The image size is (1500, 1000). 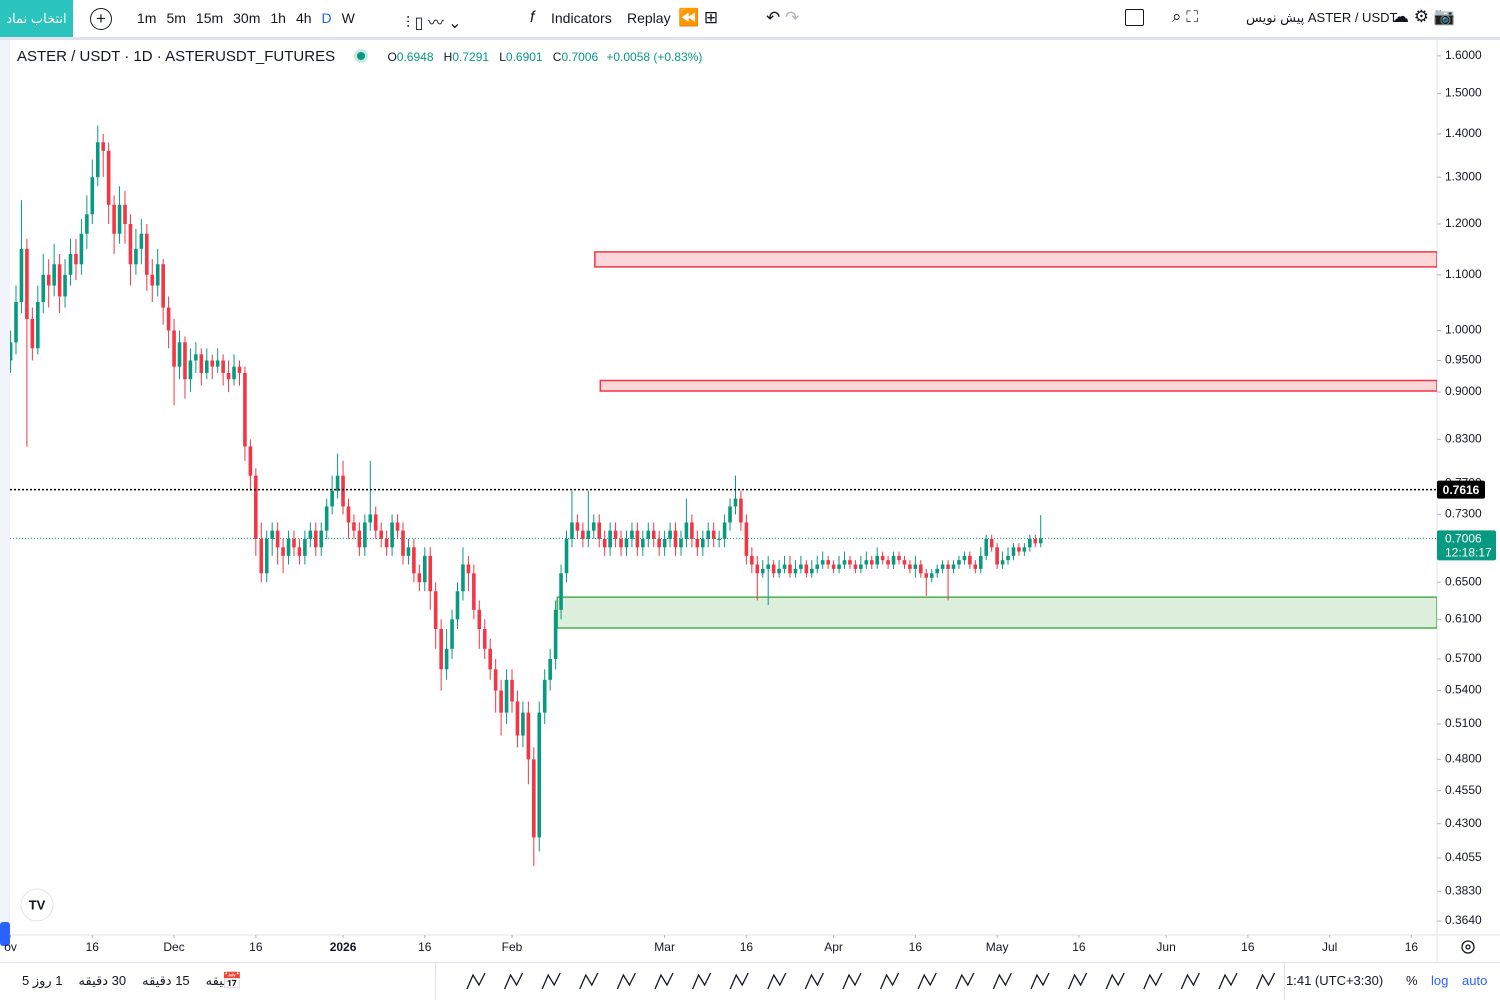 What do you see at coordinates (129, 980) in the screenshot?
I see `range-button: 5 دقیقه` at bounding box center [129, 980].